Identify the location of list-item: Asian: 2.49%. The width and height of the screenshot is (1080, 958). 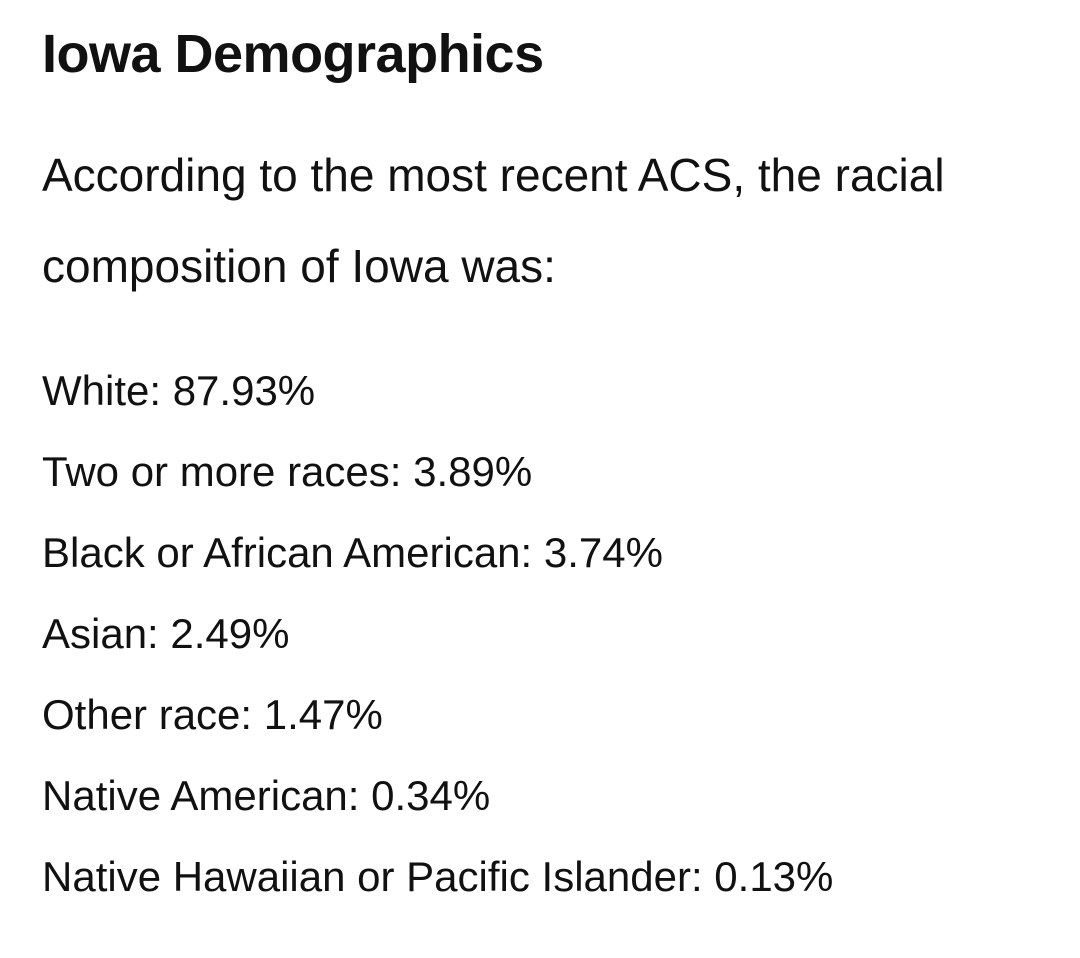
(166, 633).